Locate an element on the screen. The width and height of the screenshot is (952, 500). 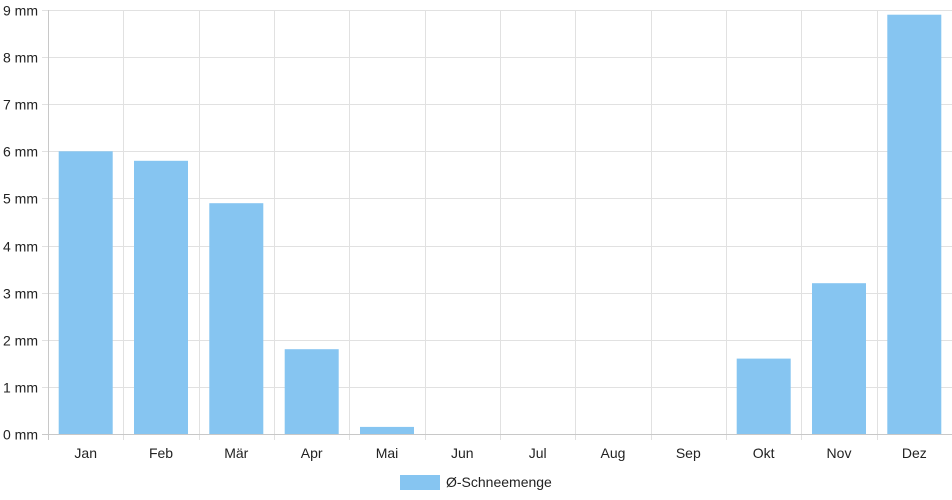
x-tick-label: Sep is located at coordinates (688, 453).